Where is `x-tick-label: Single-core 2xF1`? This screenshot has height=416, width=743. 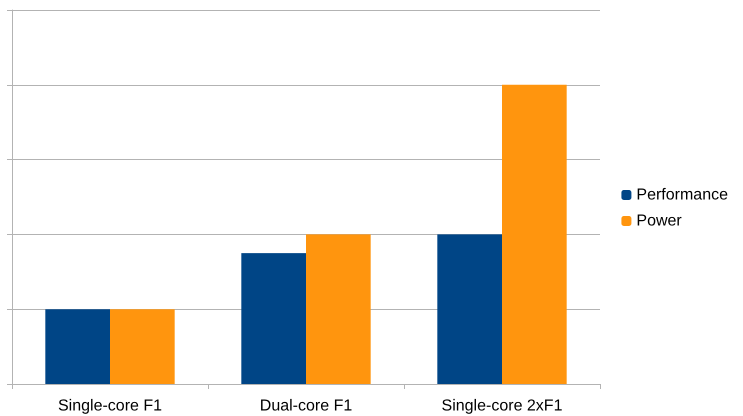
x-tick-label: Single-core 2xF1 is located at coordinates (502, 406).